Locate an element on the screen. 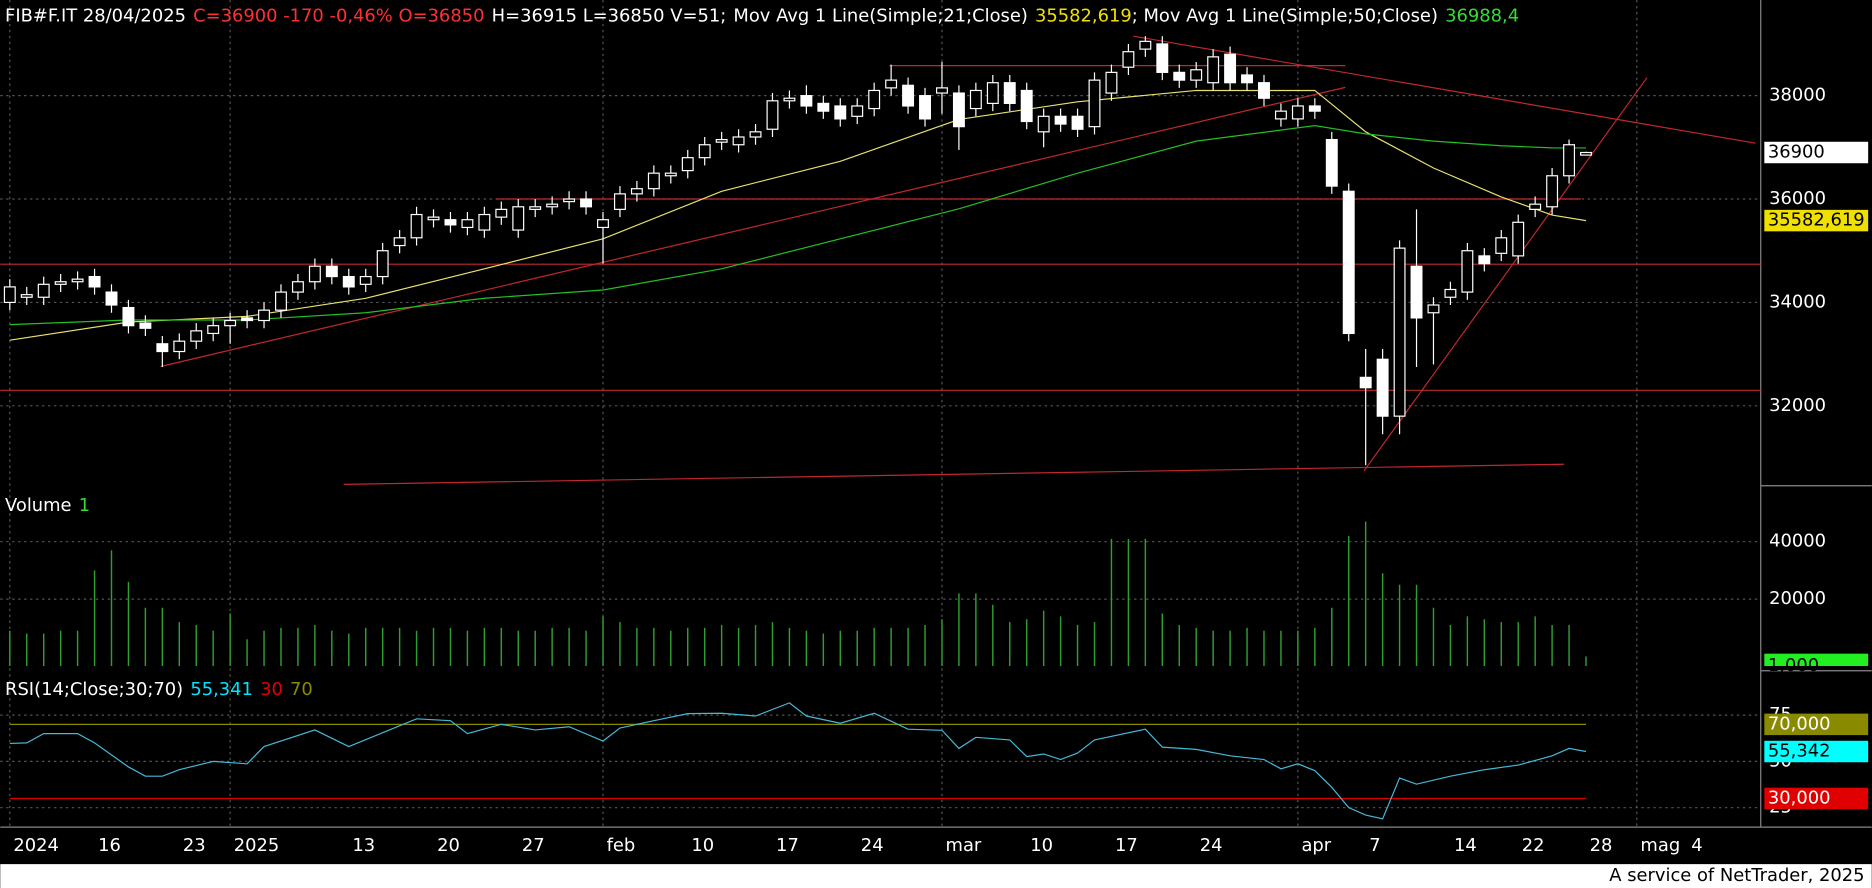 The image size is (1872, 888). x-tick-label: 2025 is located at coordinates (257, 845).